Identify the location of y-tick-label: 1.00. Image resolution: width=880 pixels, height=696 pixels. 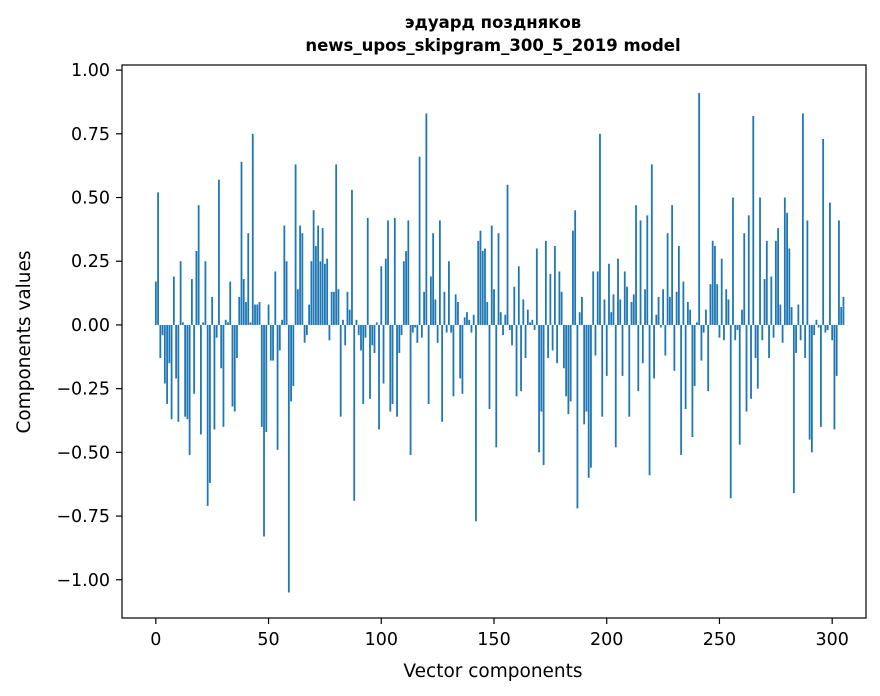
(90, 71).